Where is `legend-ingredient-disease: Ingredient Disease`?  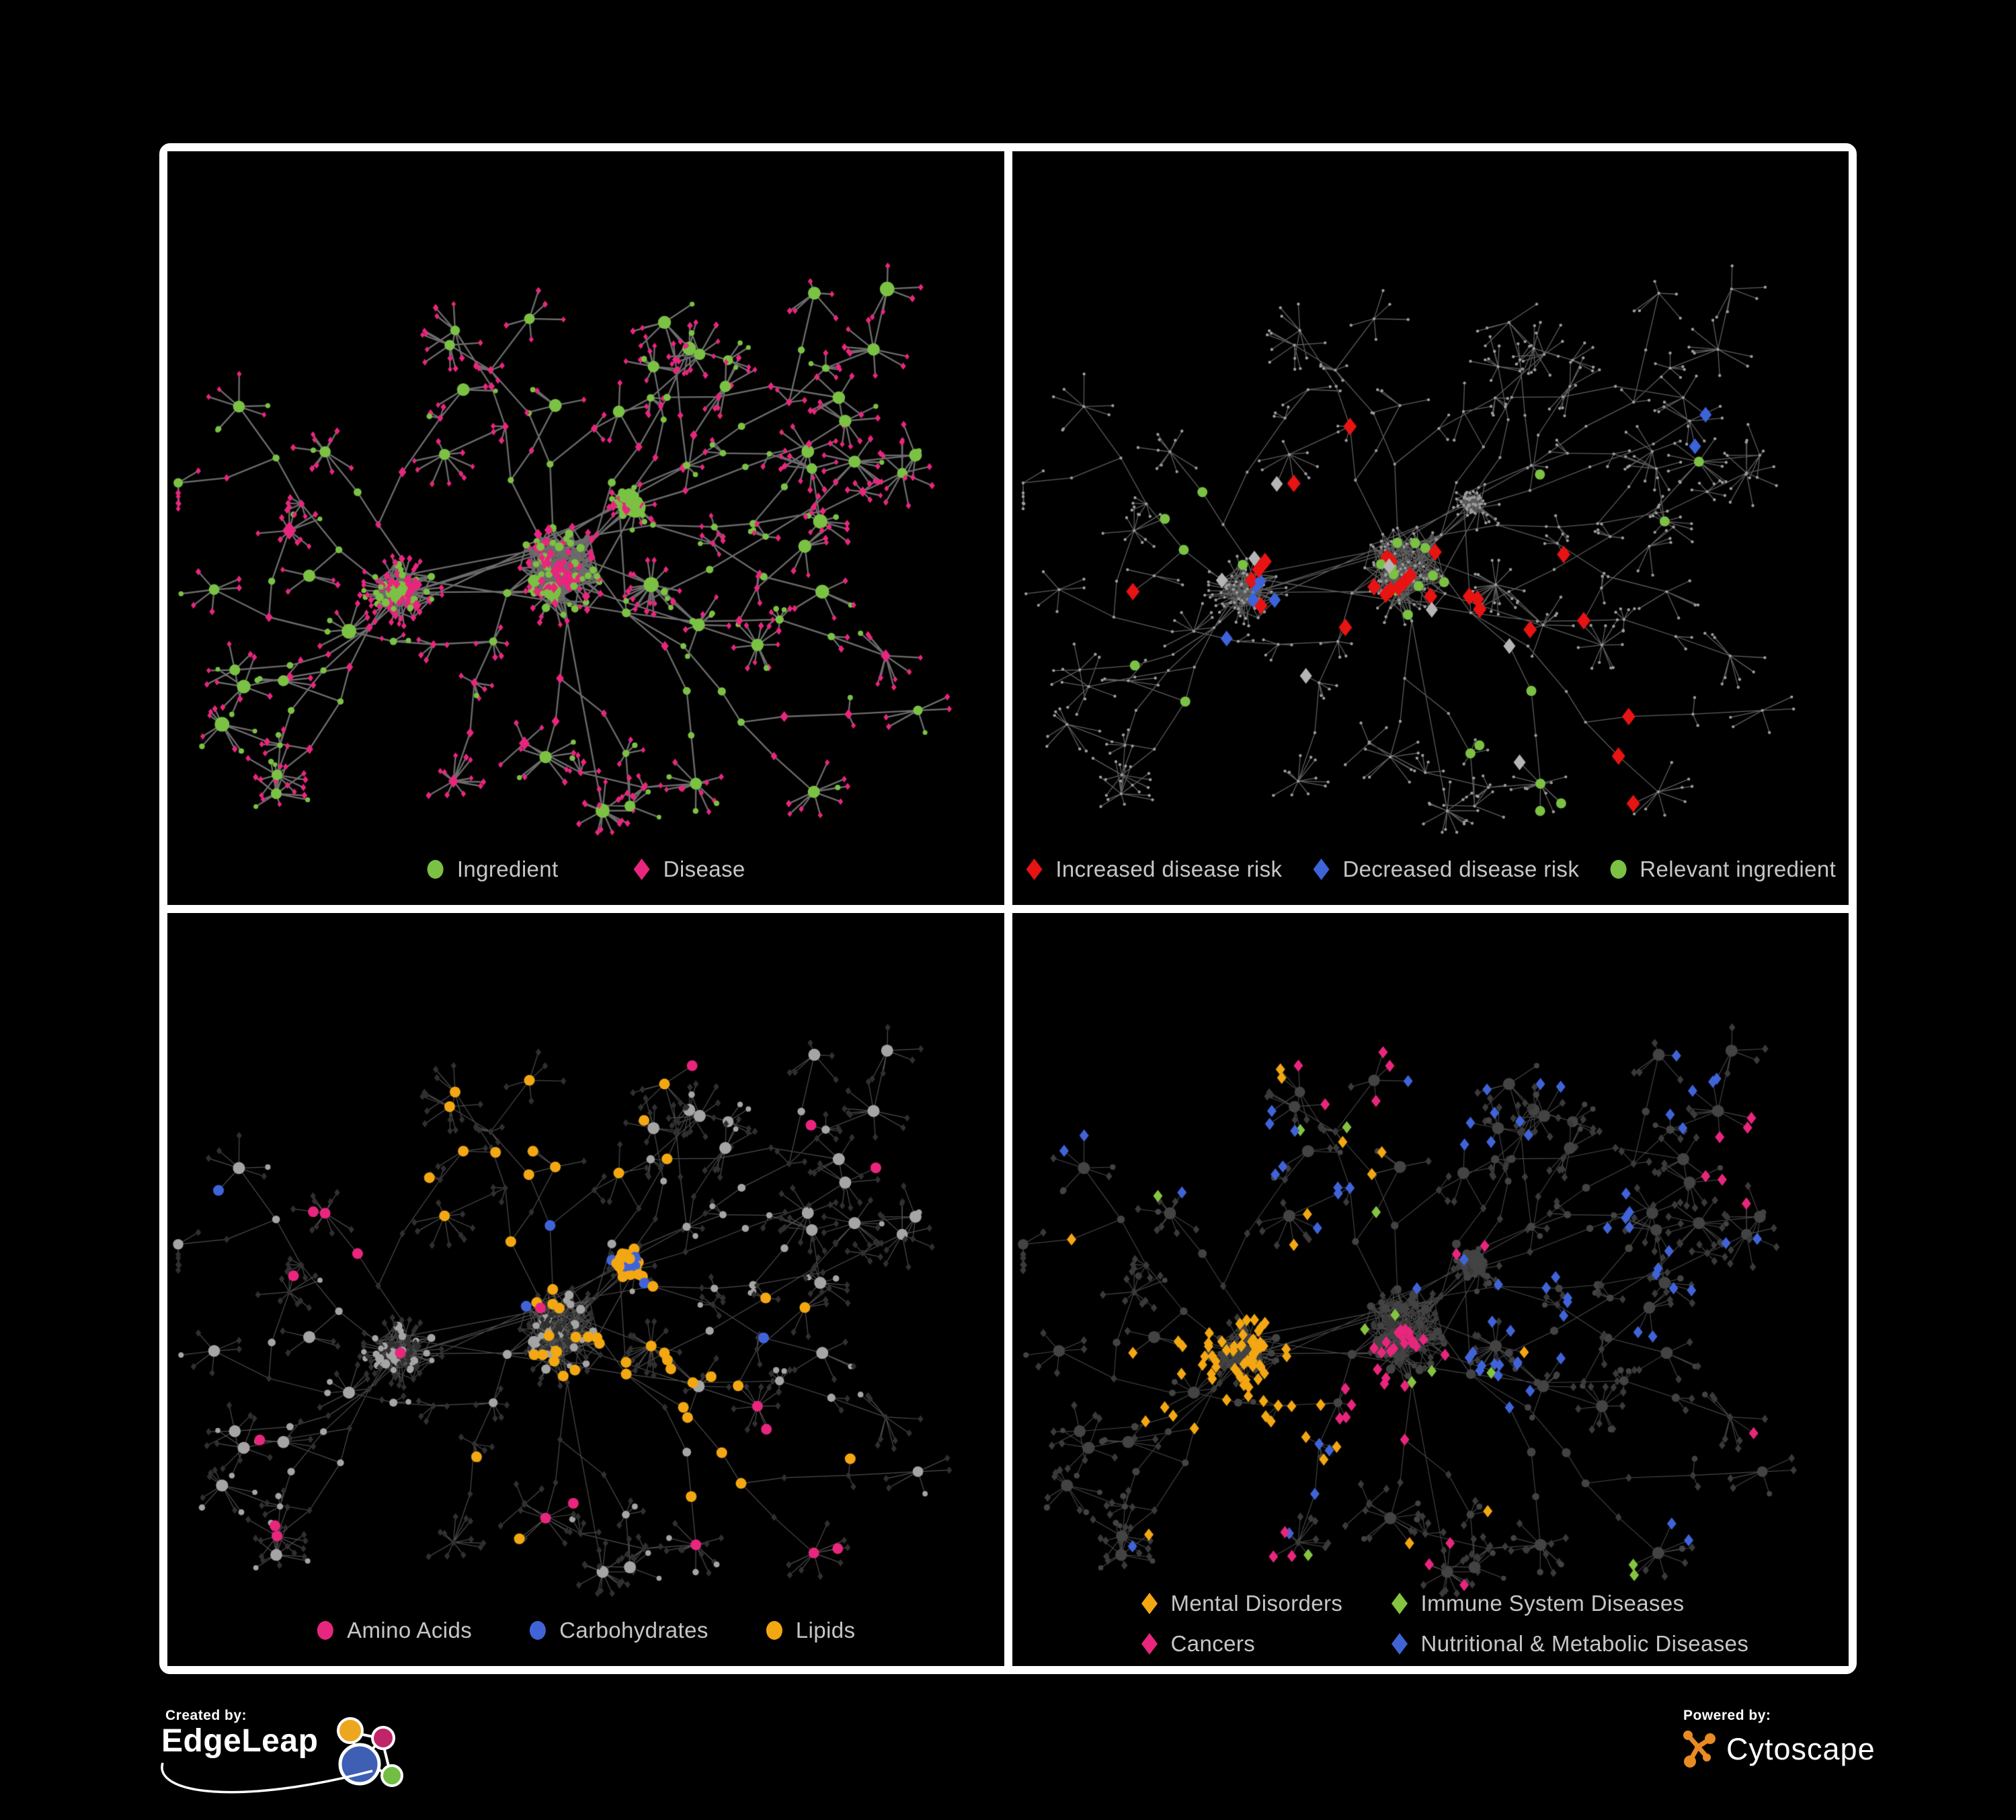 legend-ingredient-disease: Ingredient Disease is located at coordinates (585, 869).